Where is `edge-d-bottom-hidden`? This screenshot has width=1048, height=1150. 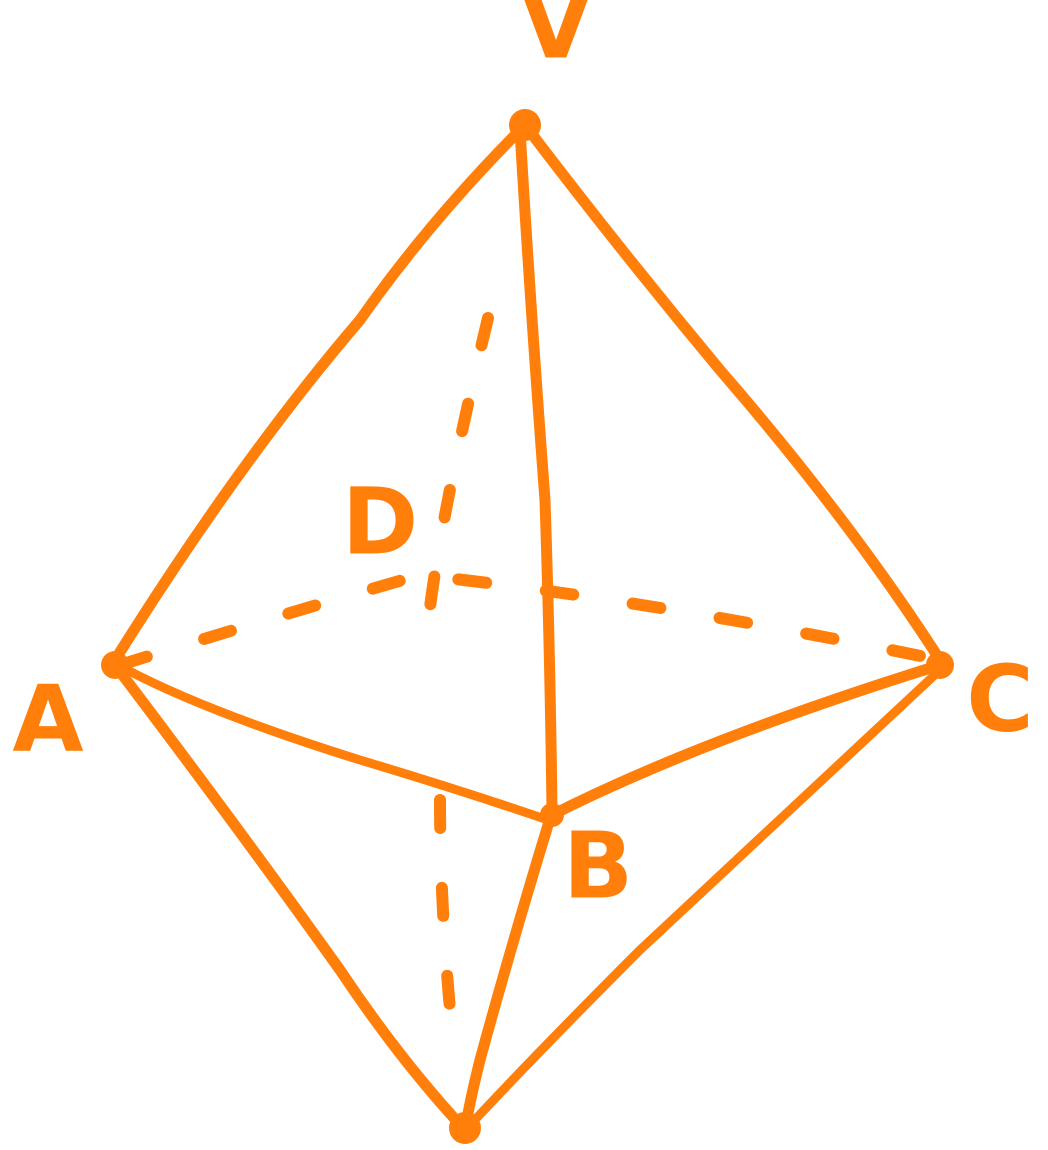 edge-d-bottom-hidden is located at coordinates (447, 930).